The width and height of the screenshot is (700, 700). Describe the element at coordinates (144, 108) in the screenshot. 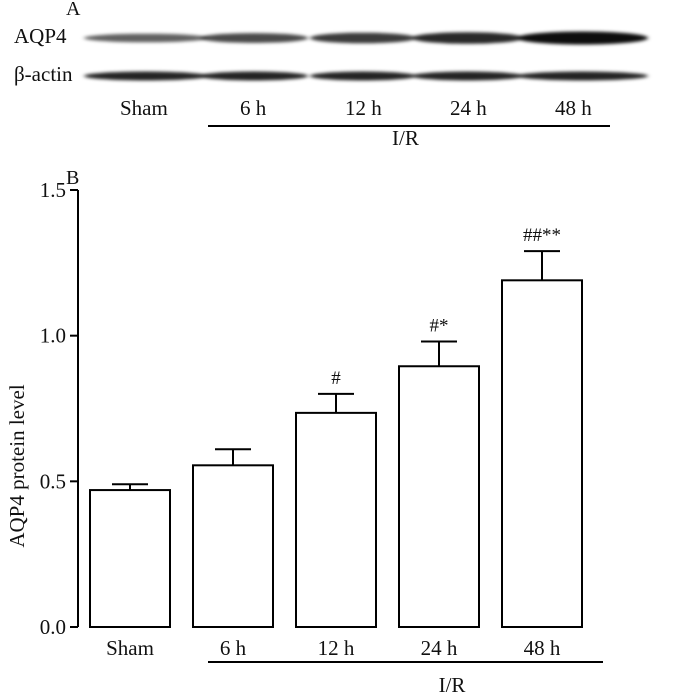

I see `blot-lane-label-sham: Sham` at that location.